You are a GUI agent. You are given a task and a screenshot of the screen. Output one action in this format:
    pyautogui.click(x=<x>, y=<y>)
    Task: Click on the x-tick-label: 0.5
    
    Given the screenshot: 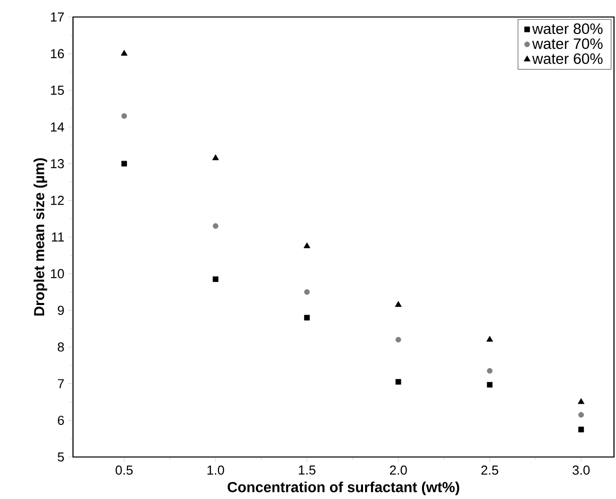 What is the action you would take?
    pyautogui.click(x=124, y=470)
    